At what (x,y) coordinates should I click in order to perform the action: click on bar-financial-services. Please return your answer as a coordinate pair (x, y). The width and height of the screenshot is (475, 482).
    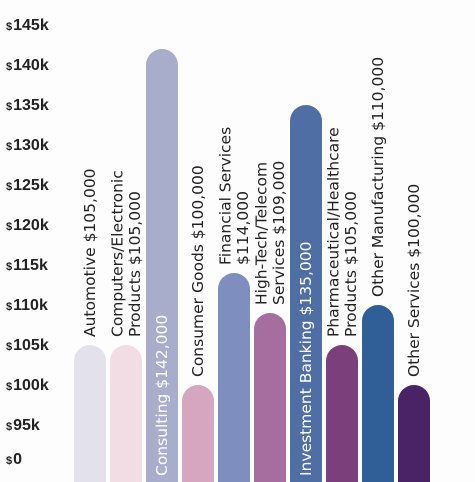
    Looking at the image, I should click on (234, 377).